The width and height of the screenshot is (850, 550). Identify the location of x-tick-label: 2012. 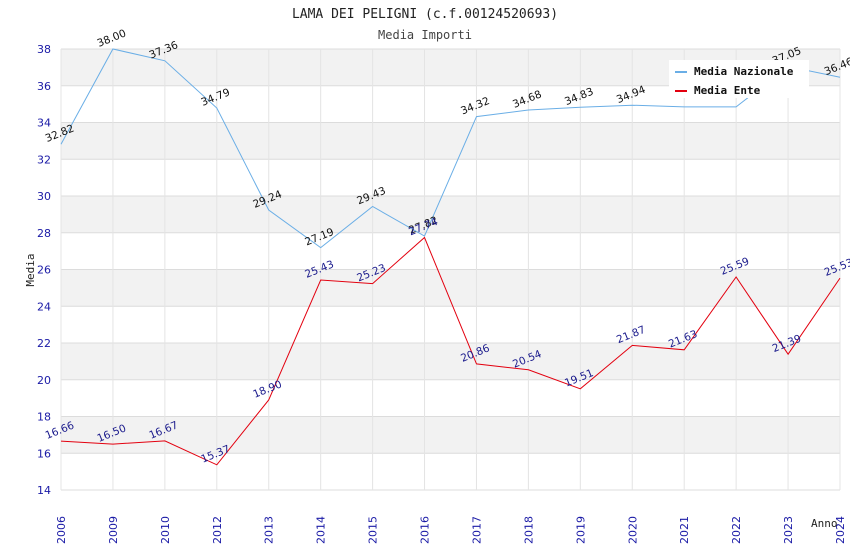
(217, 530).